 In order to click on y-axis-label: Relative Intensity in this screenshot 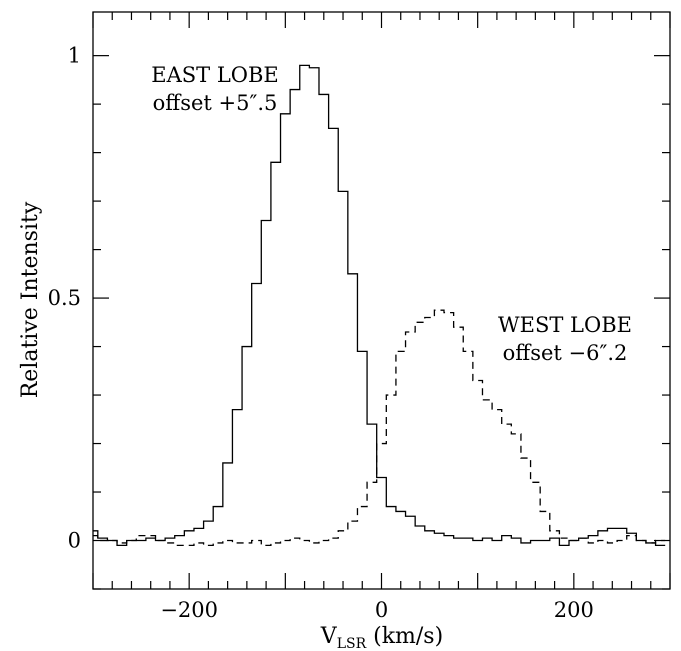, I will do `click(30, 299)`.